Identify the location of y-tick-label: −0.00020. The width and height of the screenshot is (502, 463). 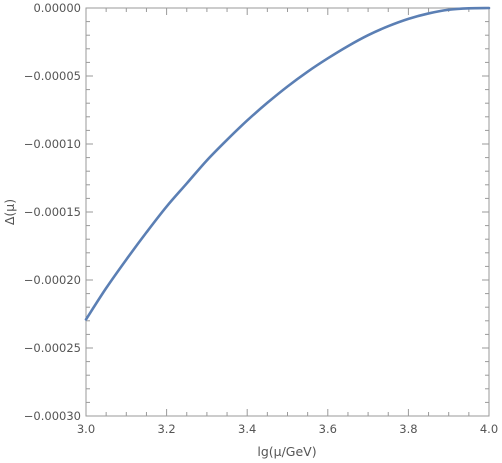
(52, 280).